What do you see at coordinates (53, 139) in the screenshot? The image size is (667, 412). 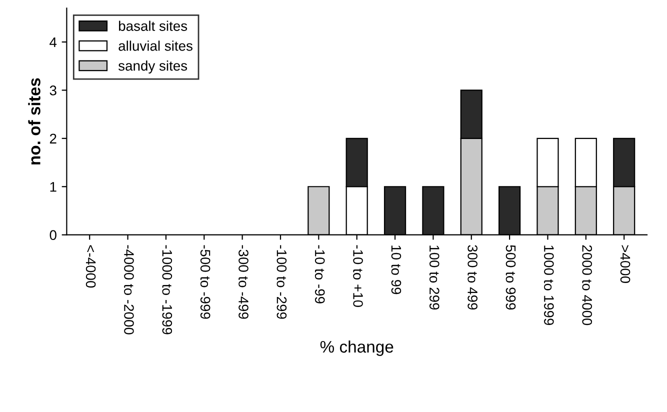 I see `y-tick-label: 2` at bounding box center [53, 139].